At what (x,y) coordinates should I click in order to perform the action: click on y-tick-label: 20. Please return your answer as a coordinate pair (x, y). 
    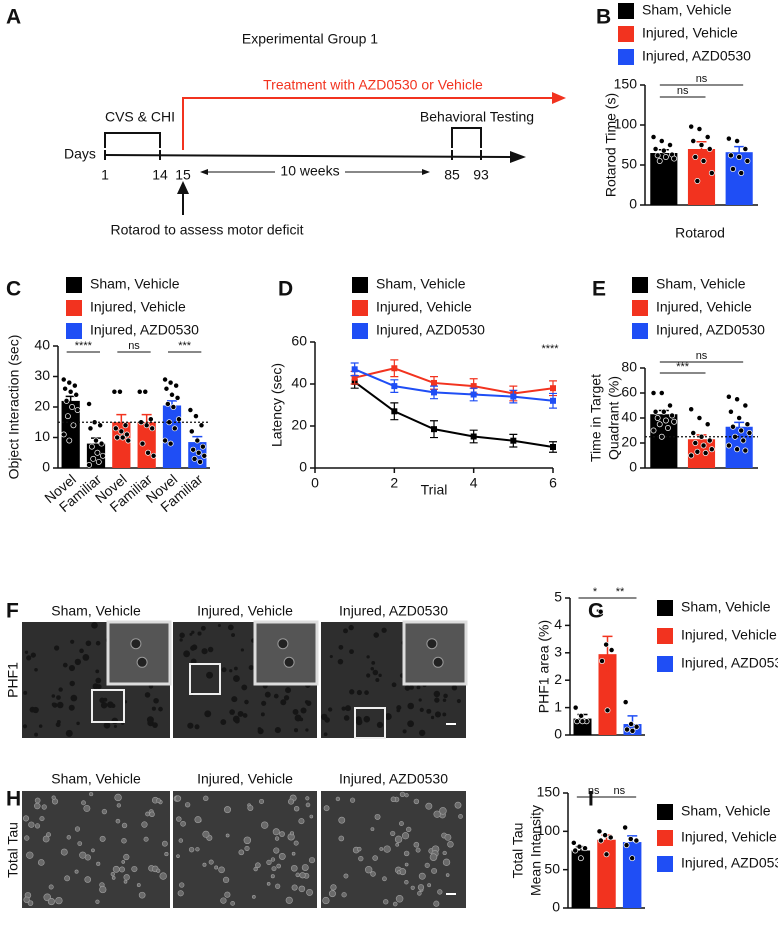
    Looking at the image, I should click on (42, 406).